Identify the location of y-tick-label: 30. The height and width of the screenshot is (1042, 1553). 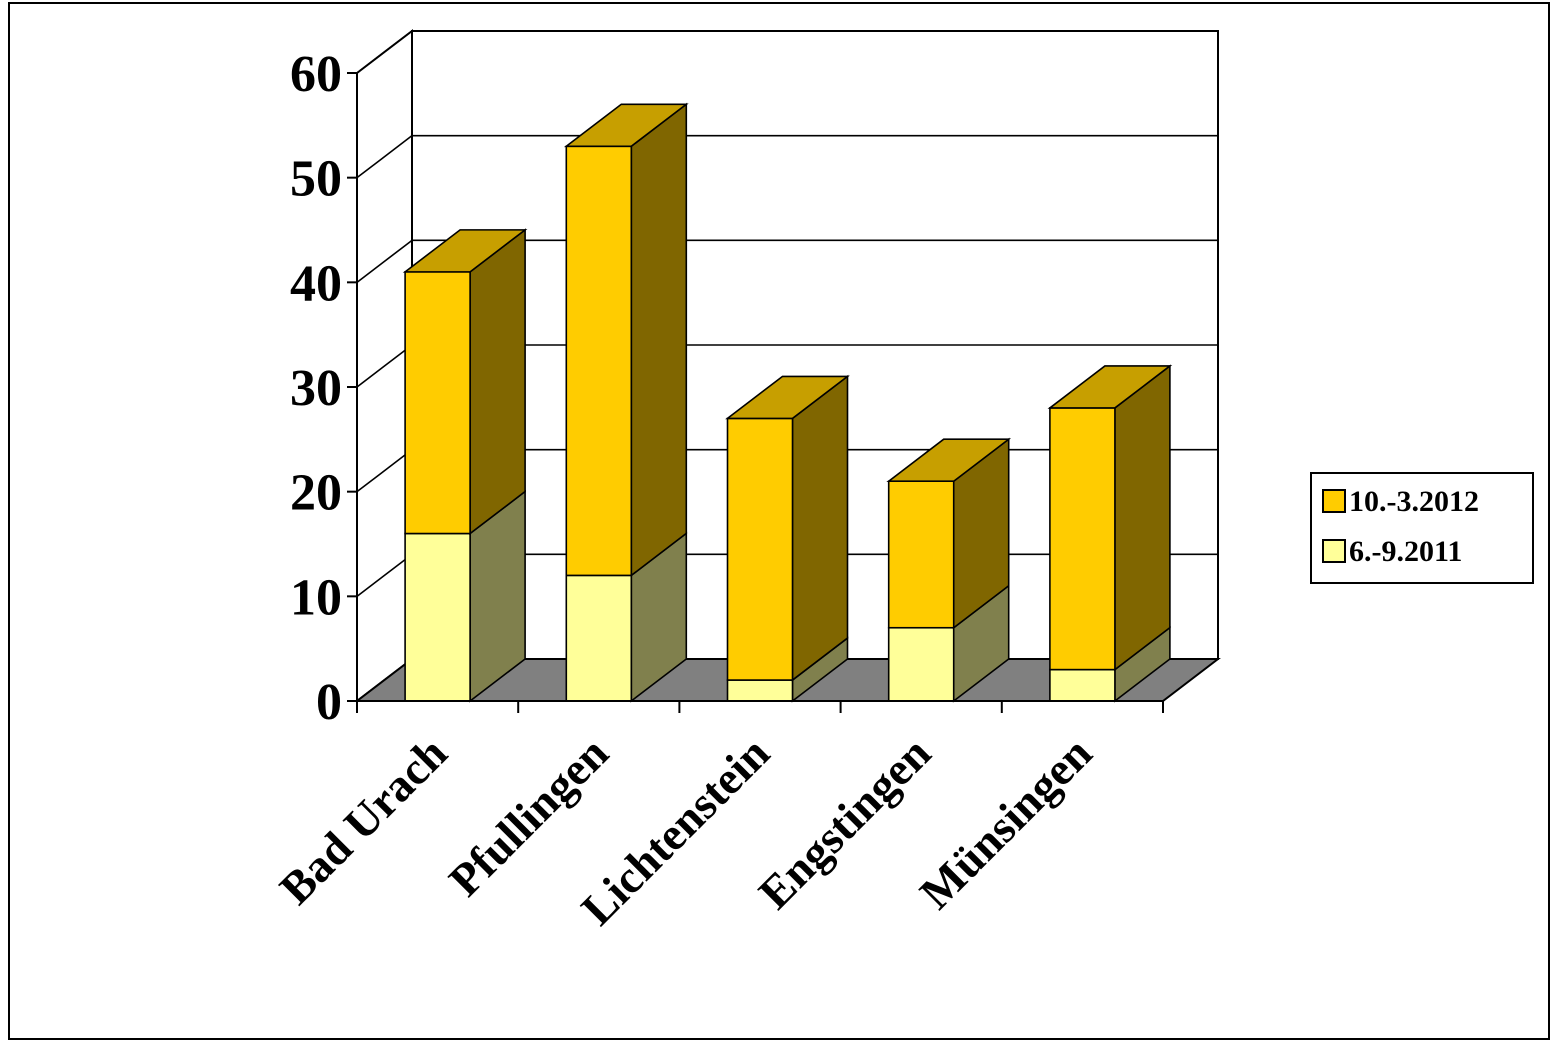
(316, 388).